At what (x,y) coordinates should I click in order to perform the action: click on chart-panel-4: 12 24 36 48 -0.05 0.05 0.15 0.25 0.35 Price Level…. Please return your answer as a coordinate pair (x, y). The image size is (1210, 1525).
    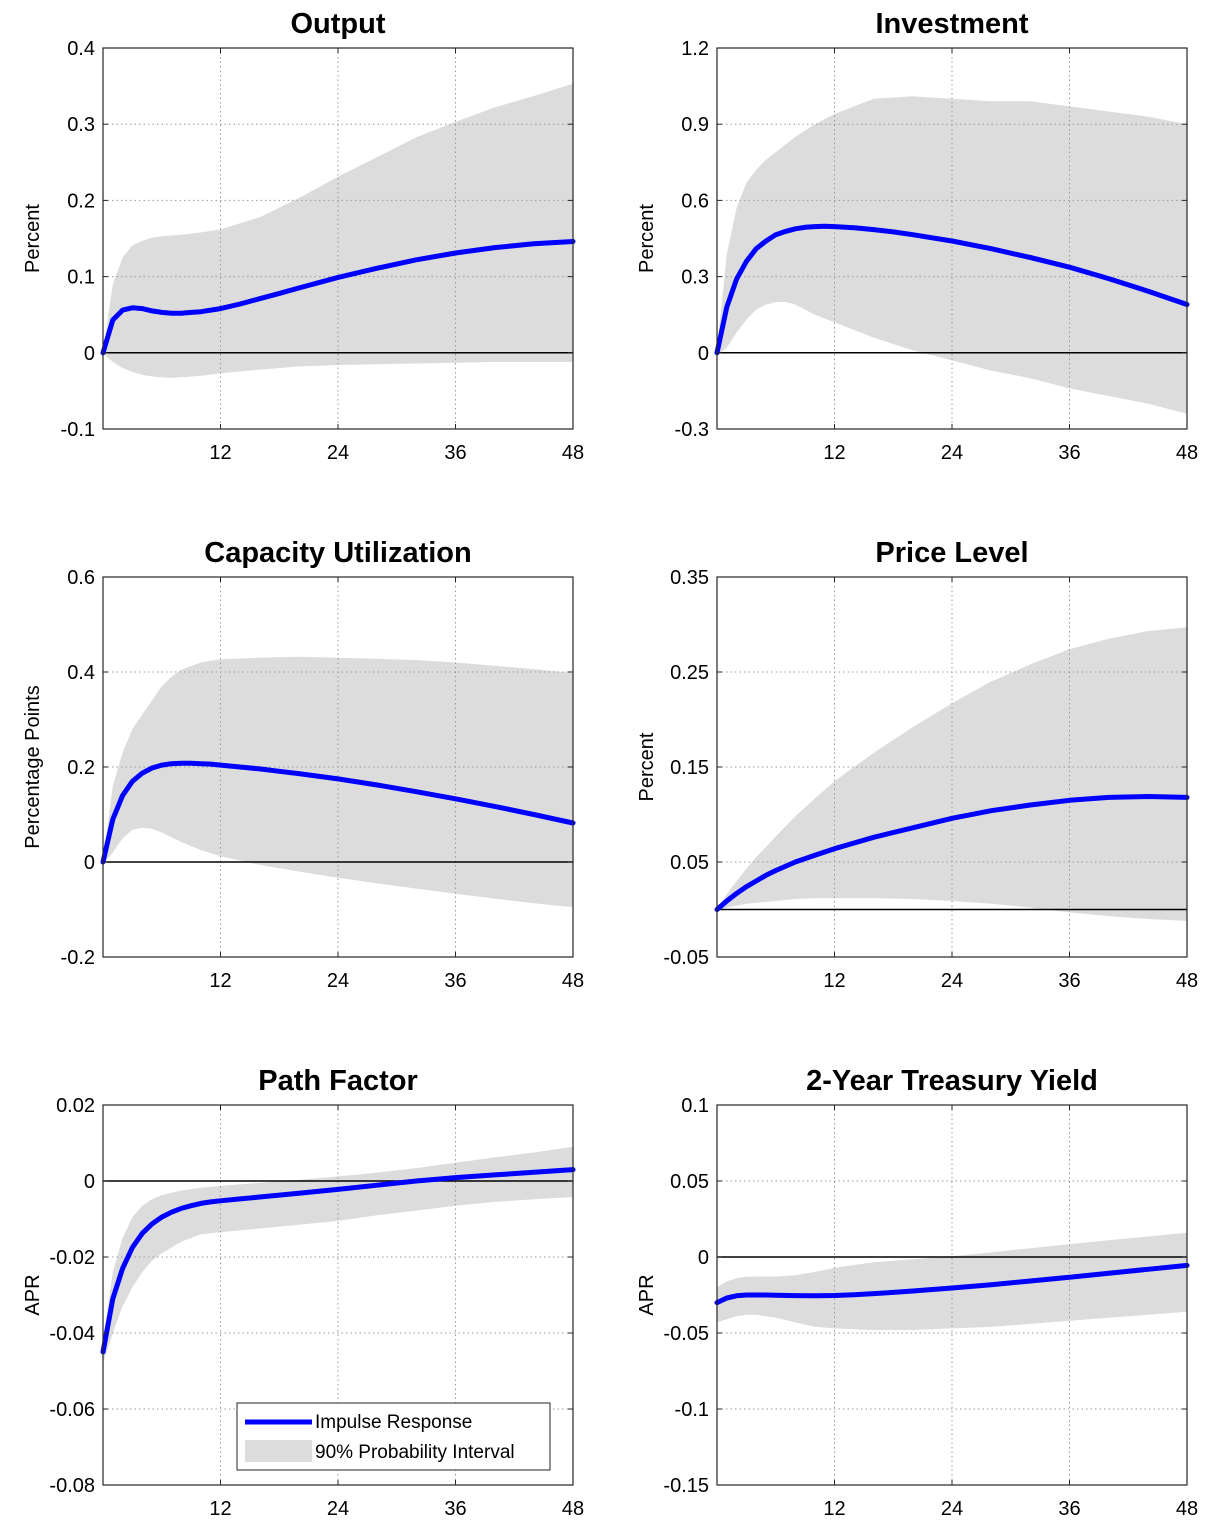
    Looking at the image, I should click on (917, 764).